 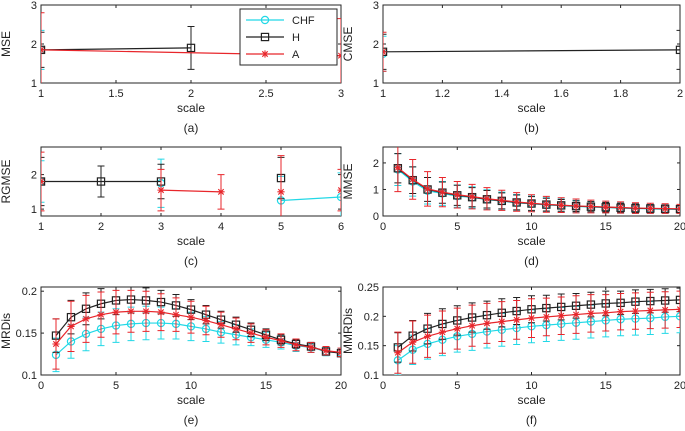 I want to click on chart-b-plot-area, so click(x=531, y=50).